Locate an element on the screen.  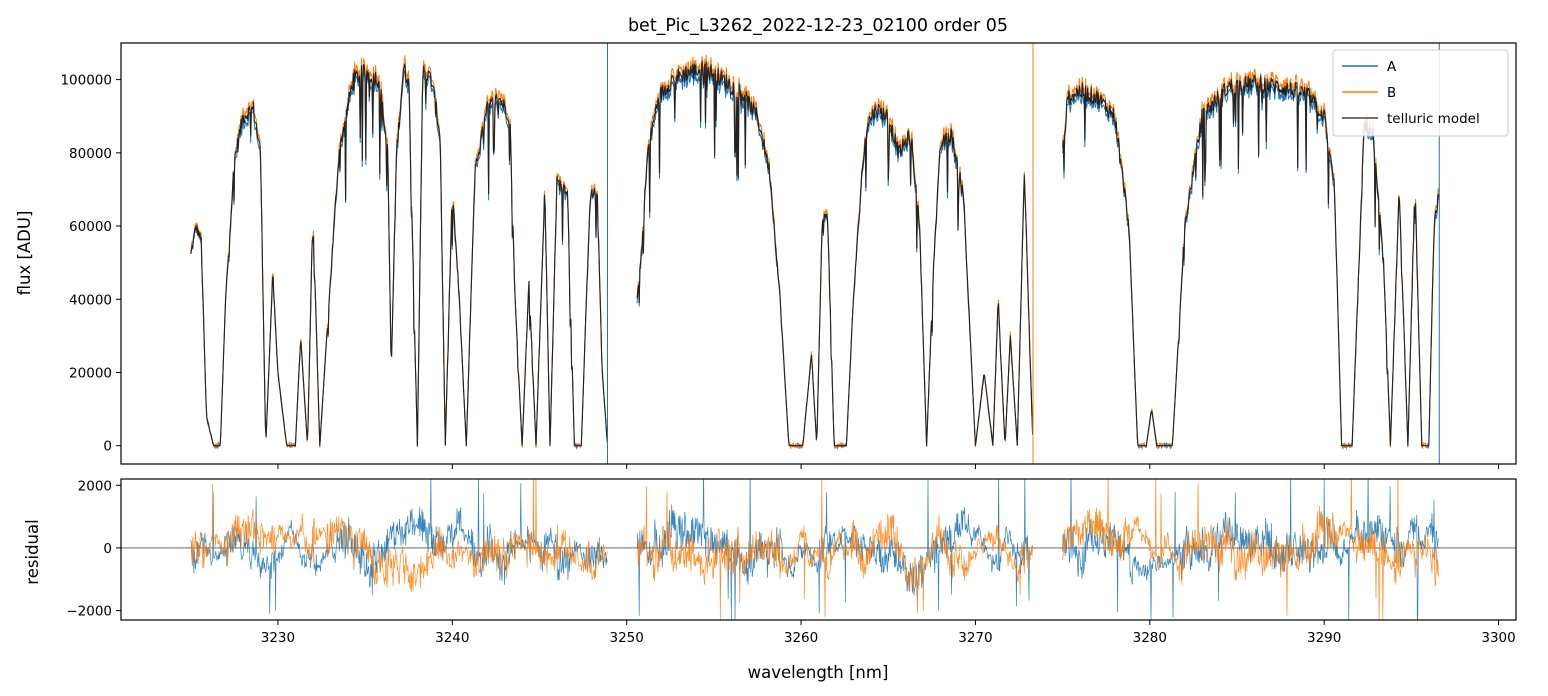
flux-y-axis-label: flux [ADU] is located at coordinates (24, 253).